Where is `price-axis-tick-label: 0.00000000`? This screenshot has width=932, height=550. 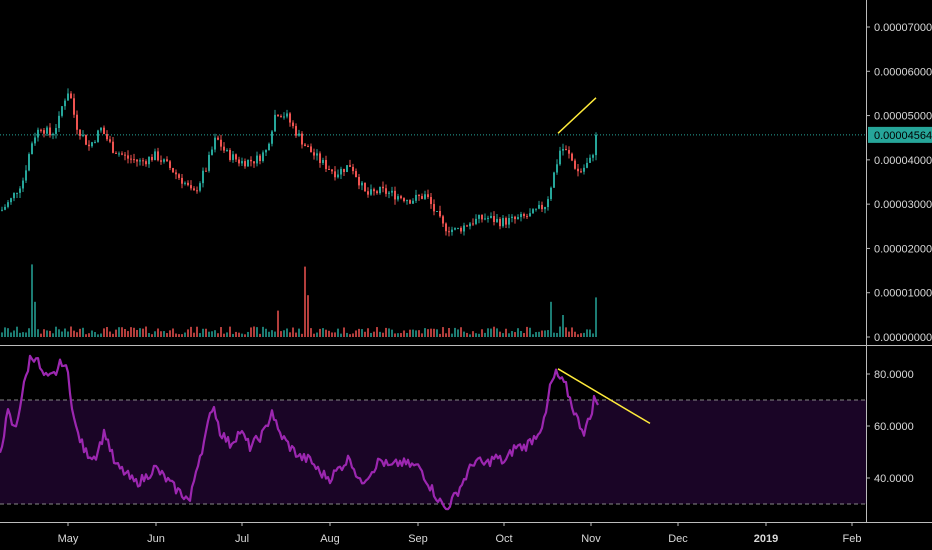
price-axis-tick-label: 0.00000000 is located at coordinates (903, 338).